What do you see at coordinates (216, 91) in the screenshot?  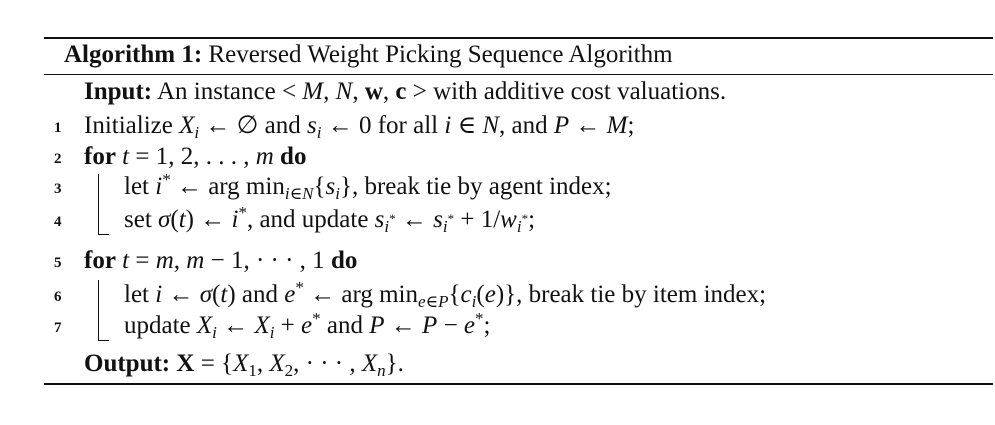 I see `input-text-before: An instance` at bounding box center [216, 91].